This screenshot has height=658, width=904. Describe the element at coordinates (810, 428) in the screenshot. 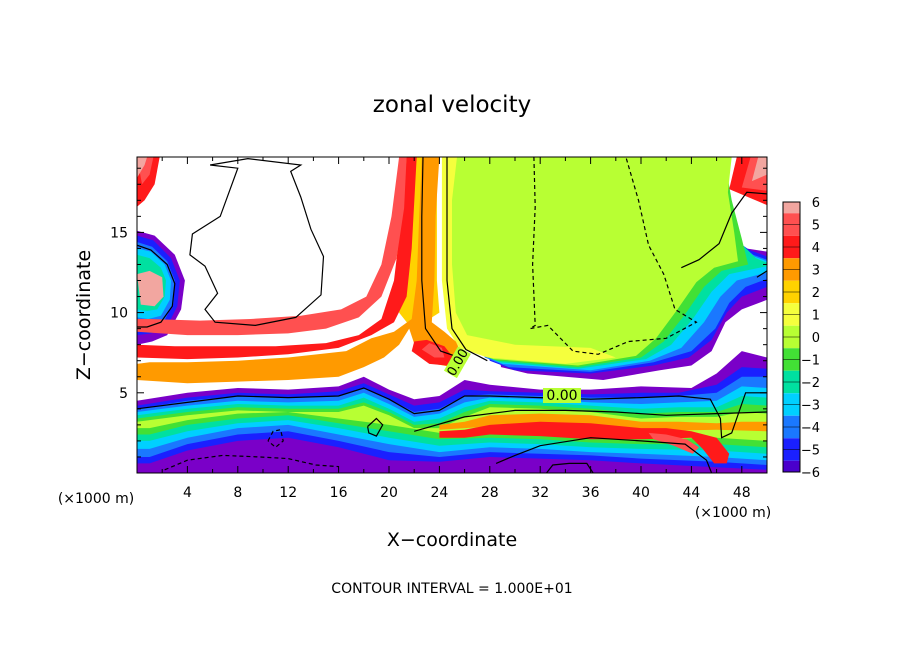

I see `colorbar-label: −4` at that location.